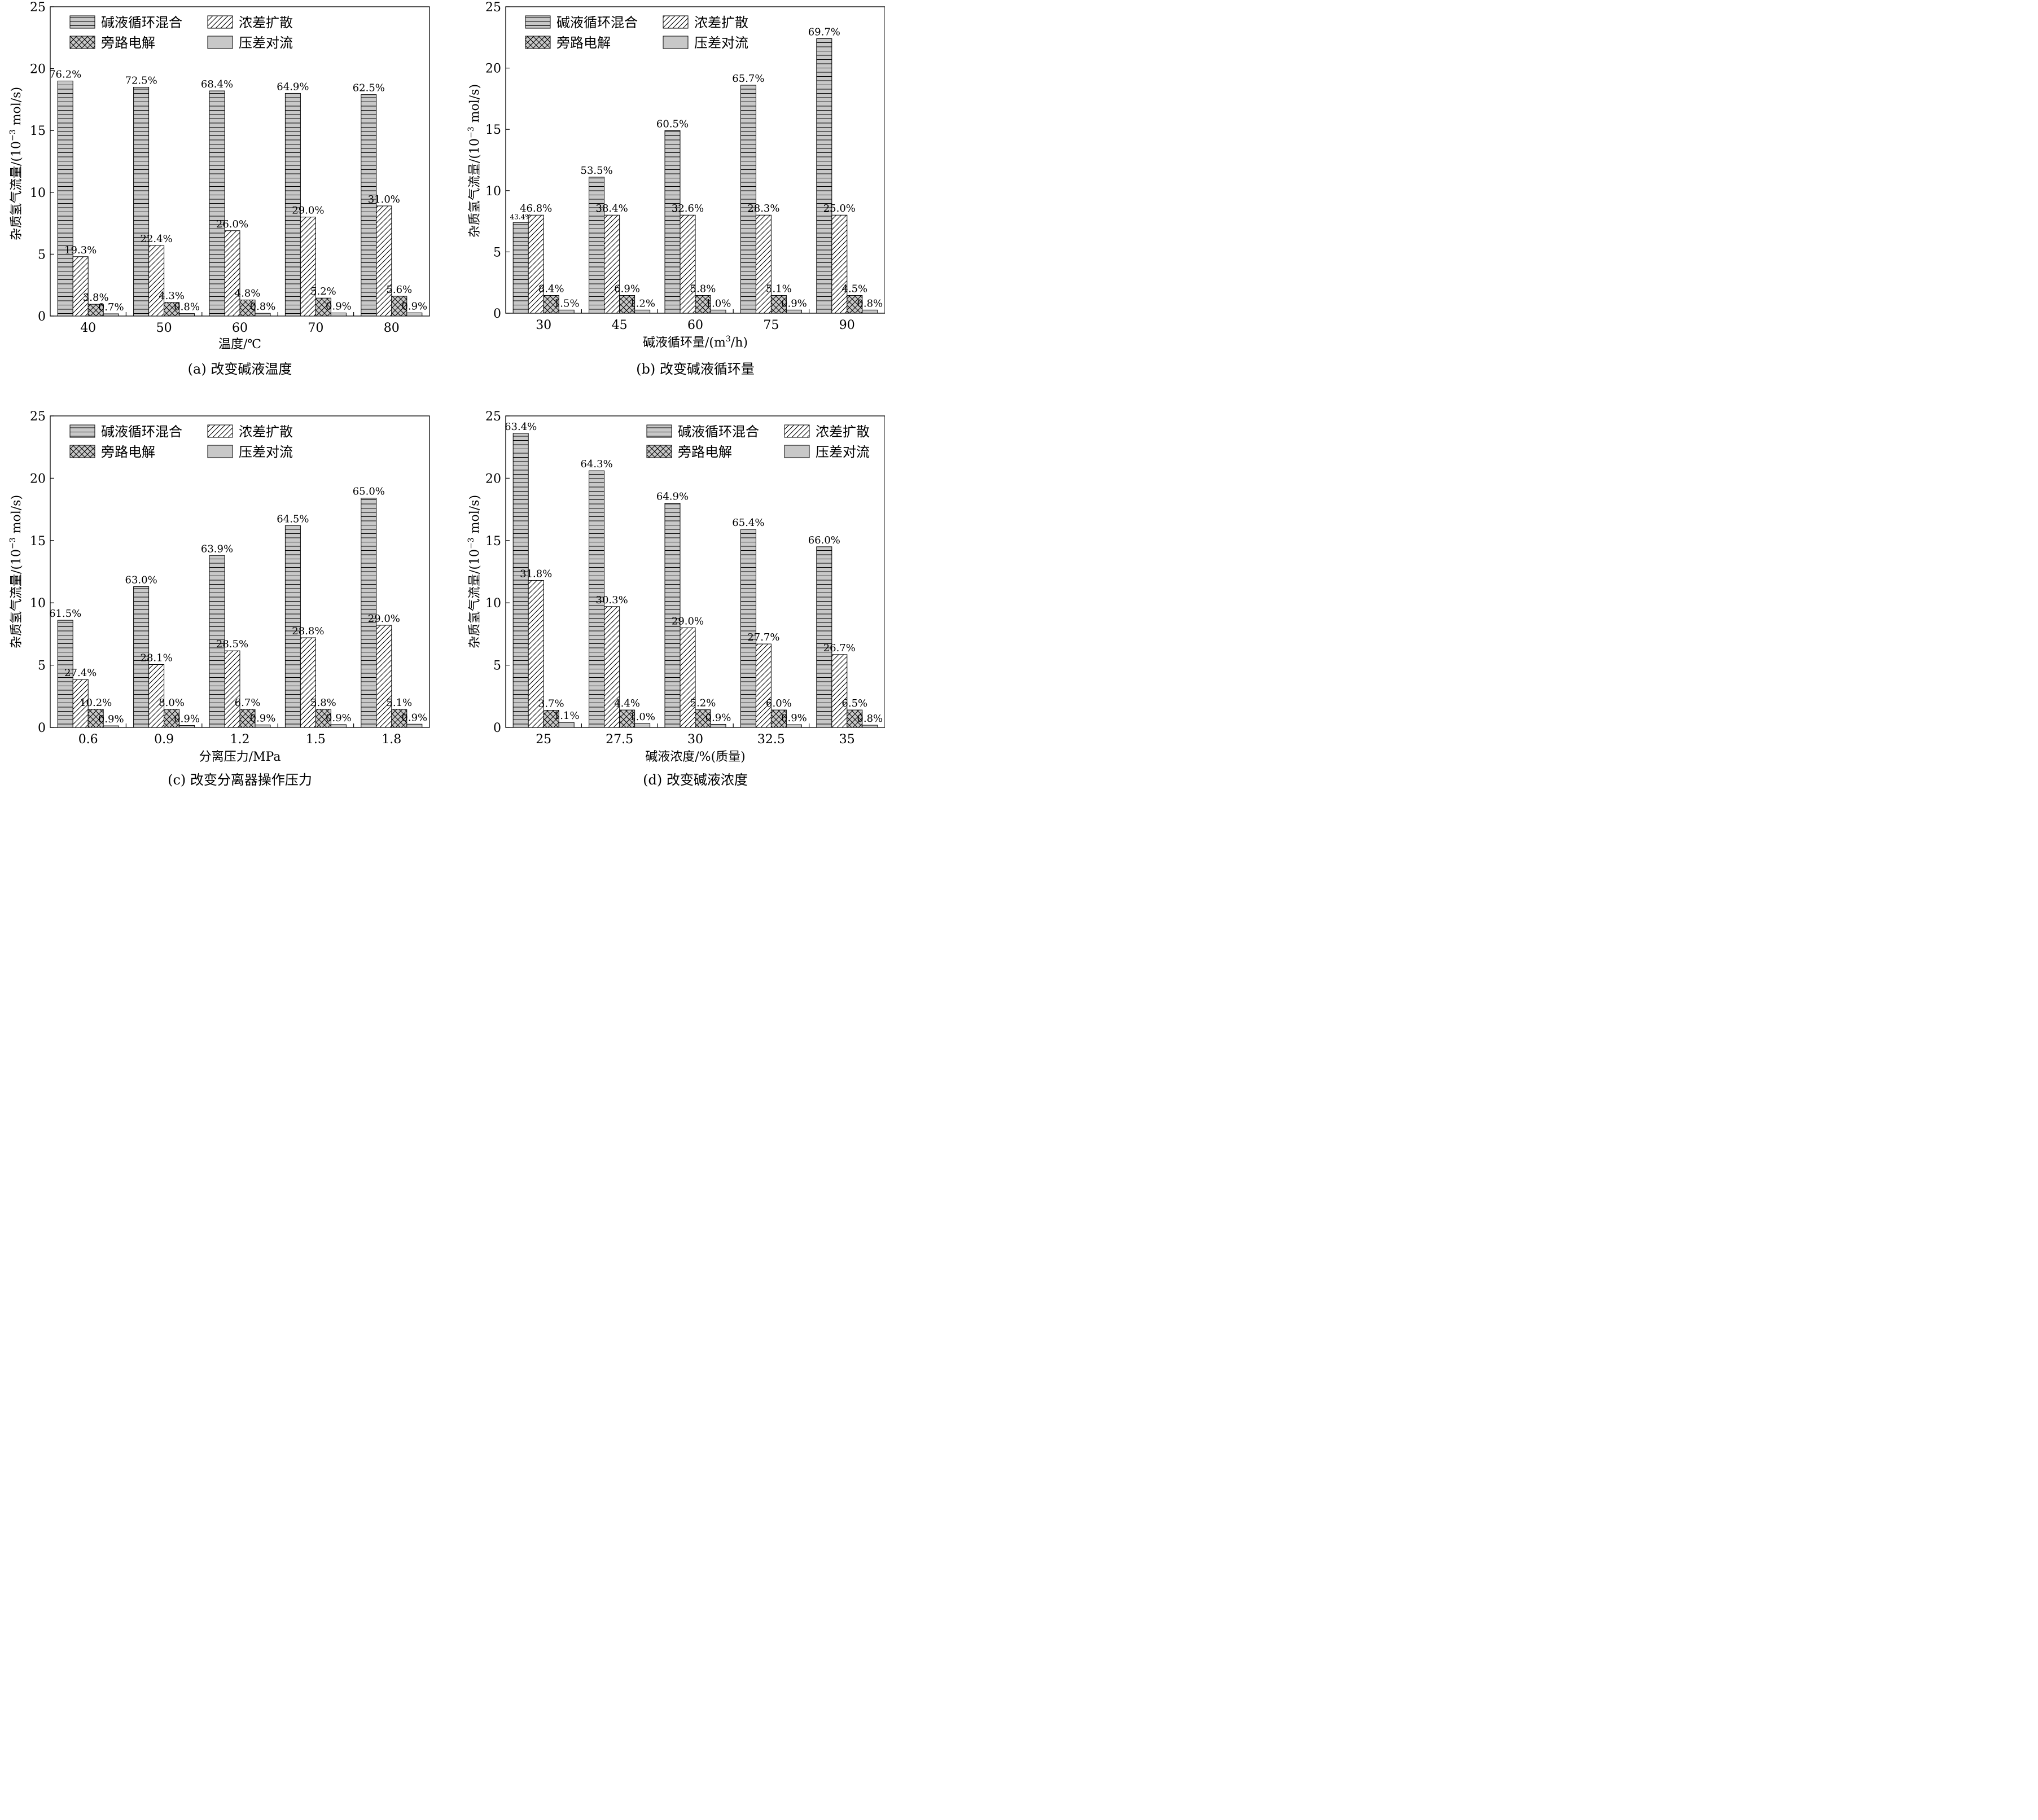 This screenshot has height=1820, width=2038. Describe the element at coordinates (824, 540) in the screenshot. I see `panel-d-data-label: 66.0%` at that location.